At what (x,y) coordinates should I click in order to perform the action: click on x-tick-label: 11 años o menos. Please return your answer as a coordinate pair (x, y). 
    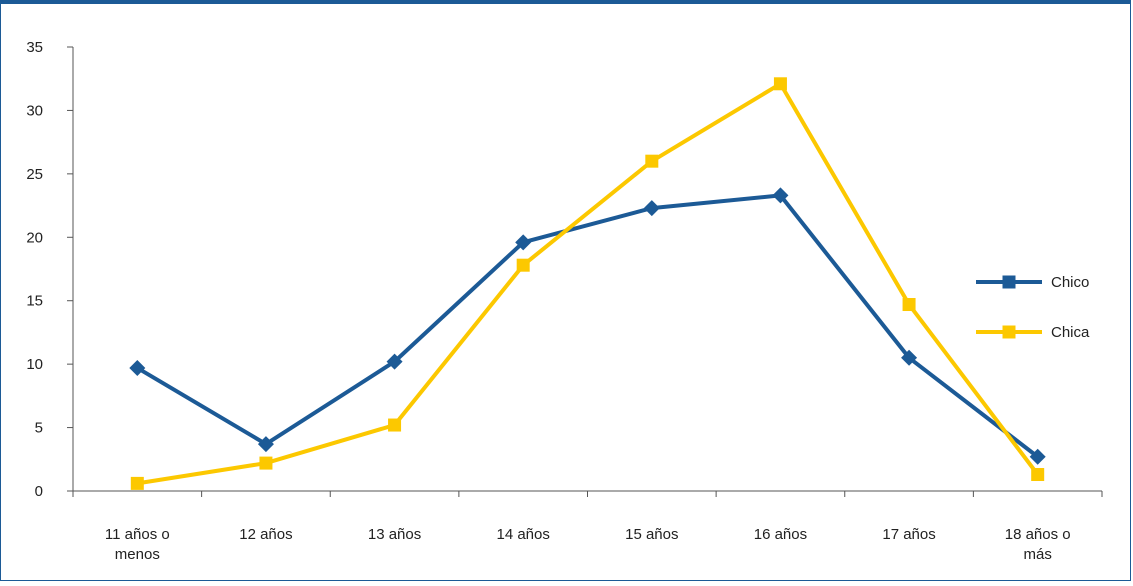
    Looking at the image, I should click on (137, 544).